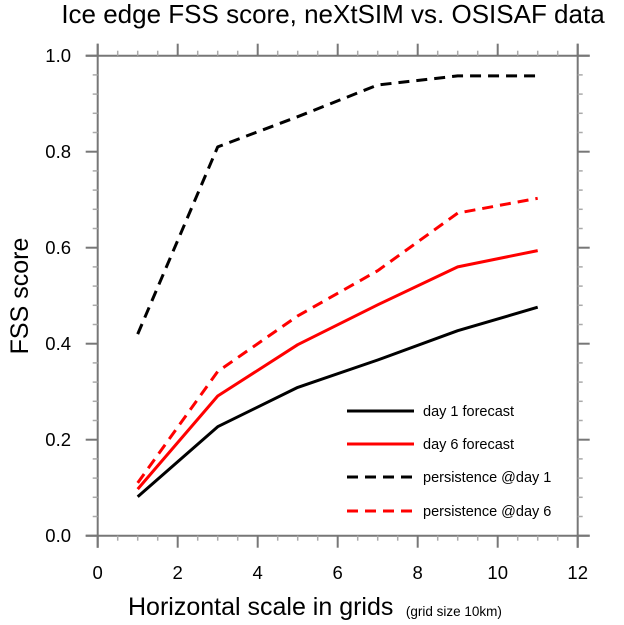  I want to click on x-tick-label: 4, so click(258, 572).